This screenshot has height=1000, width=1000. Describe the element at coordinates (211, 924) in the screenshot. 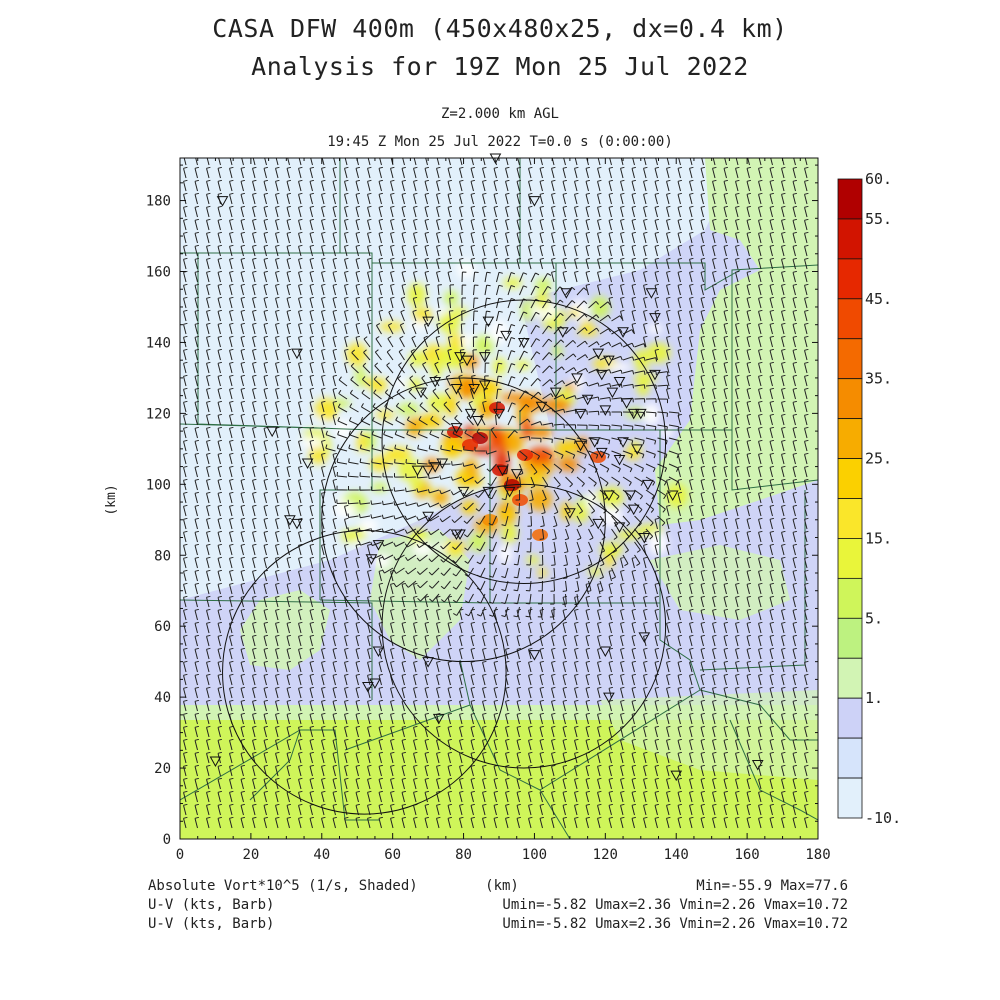

I see `barb-label-2: U-V (kts, Barb)` at that location.